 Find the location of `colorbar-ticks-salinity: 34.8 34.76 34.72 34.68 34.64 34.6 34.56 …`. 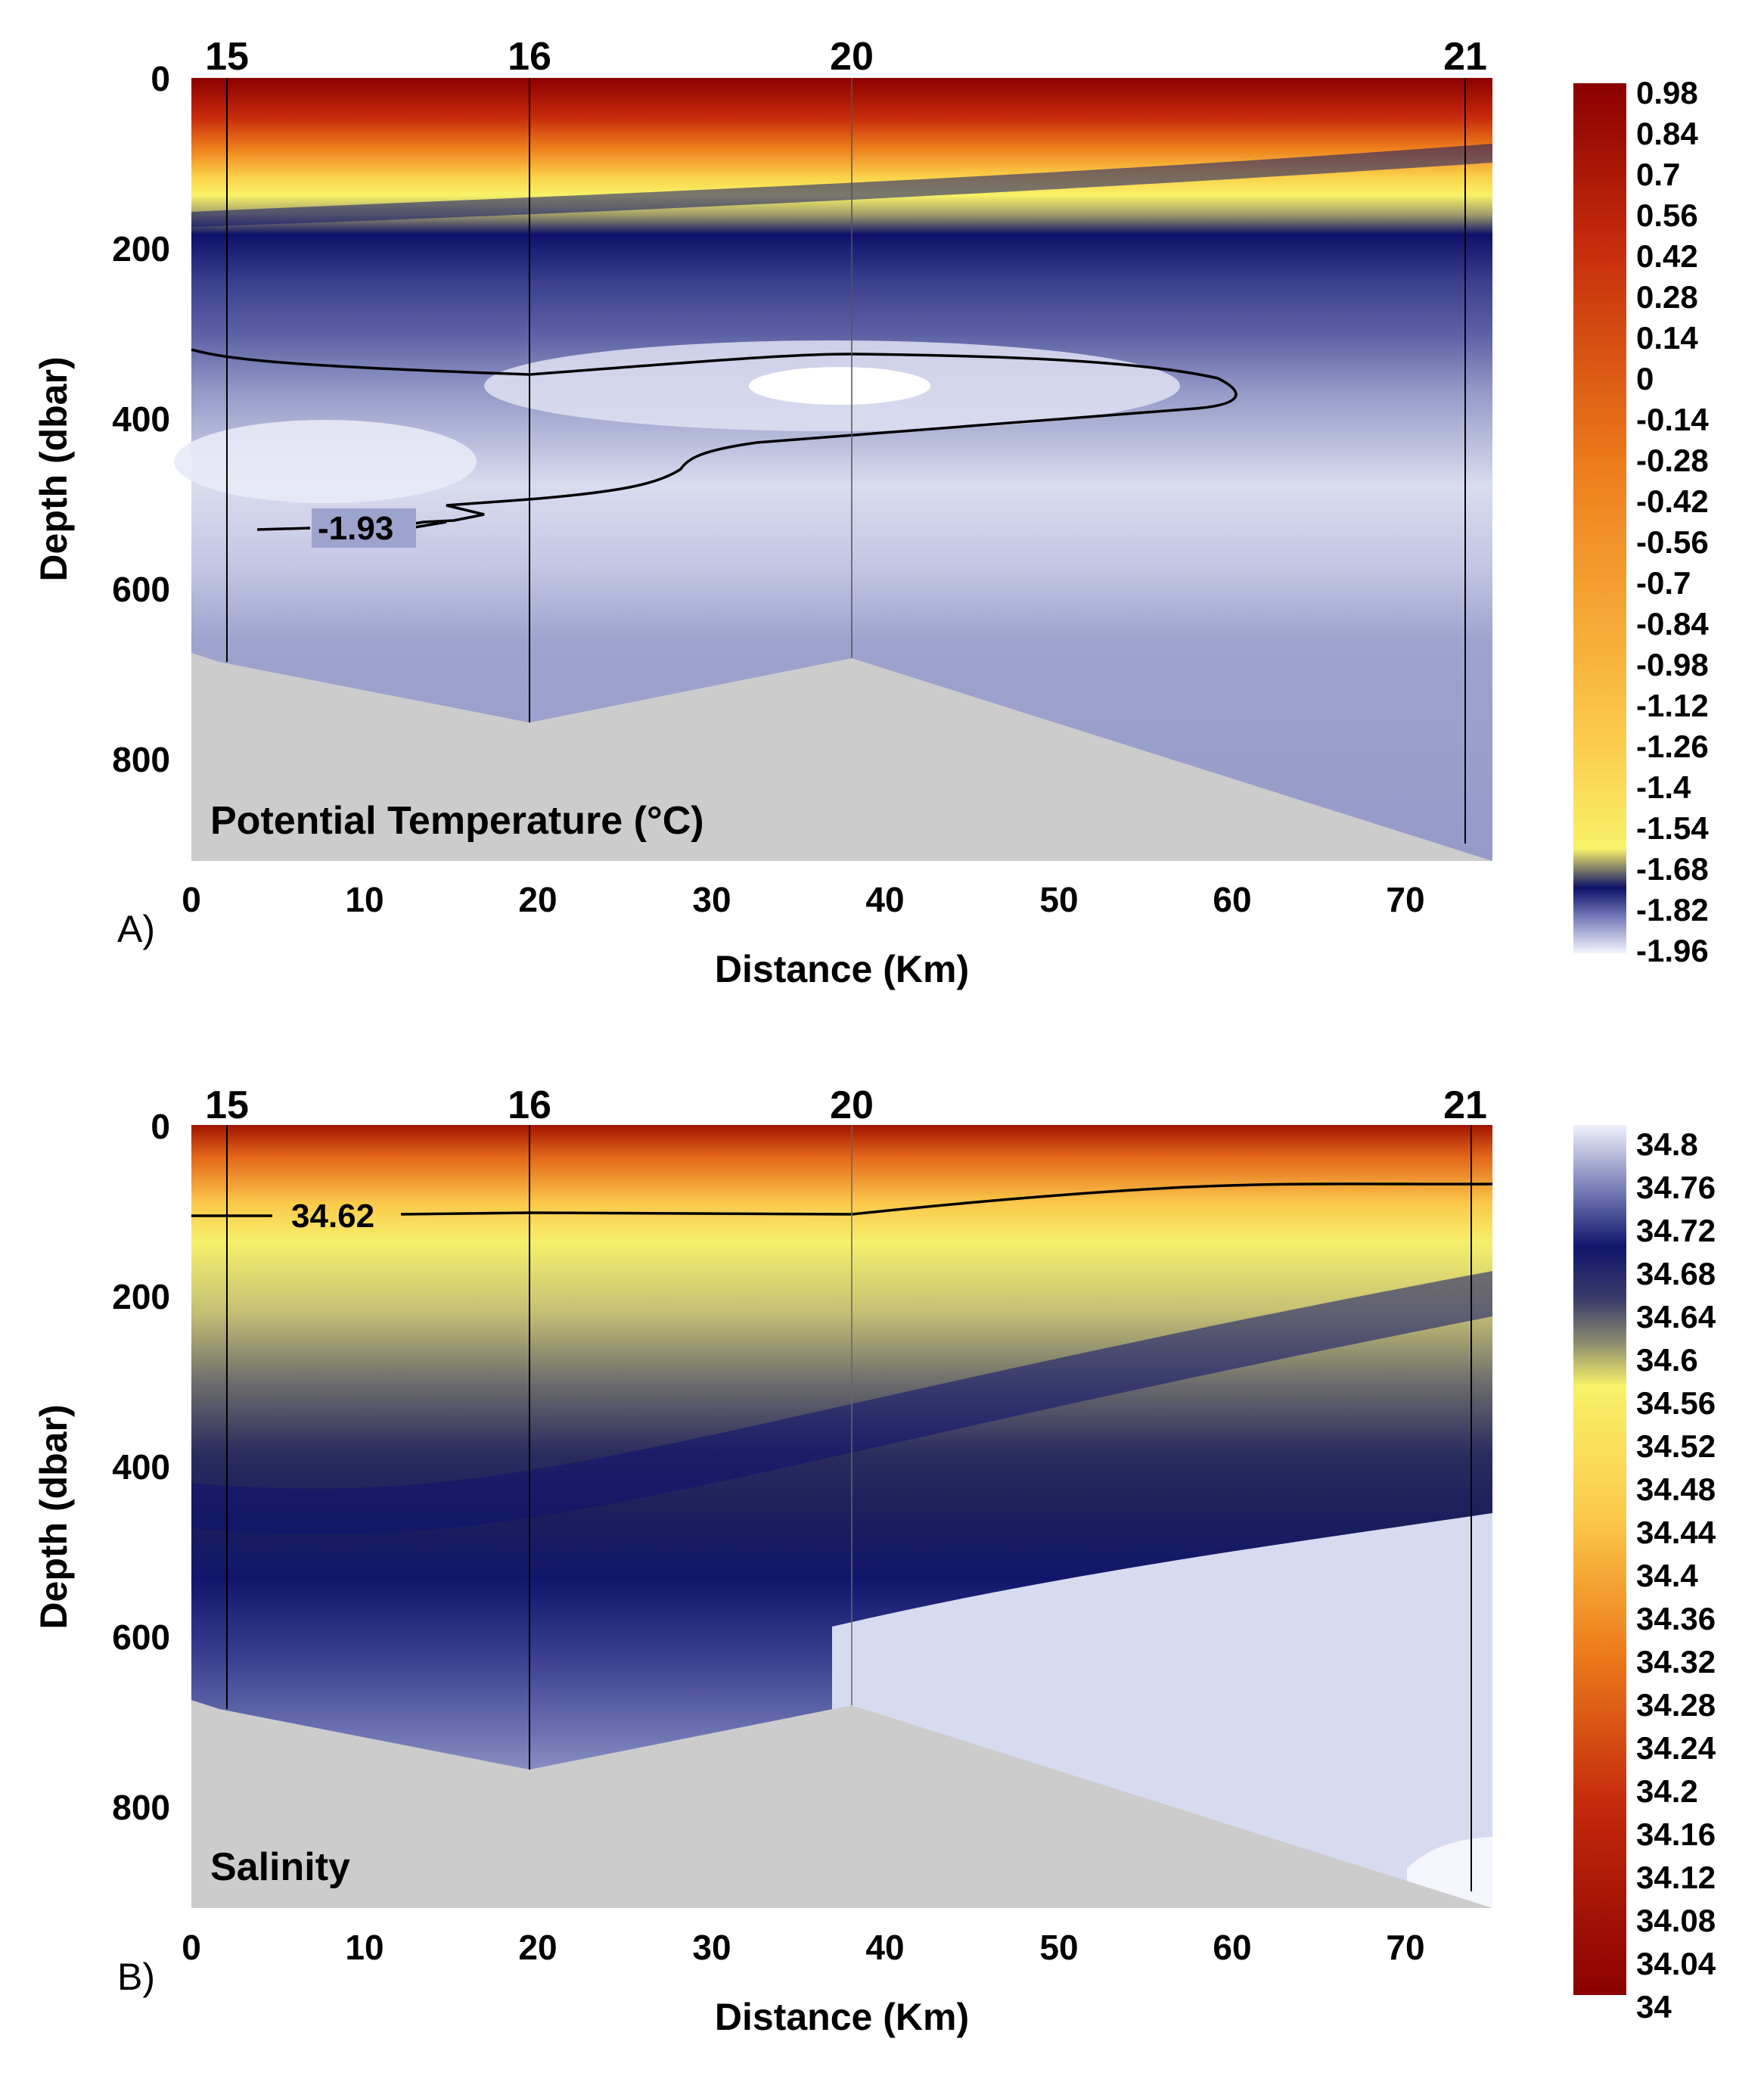

colorbar-ticks-salinity: 34.8 34.76 34.72 34.68 34.64 34.6 34.56 … is located at coordinates (1676, 1576).